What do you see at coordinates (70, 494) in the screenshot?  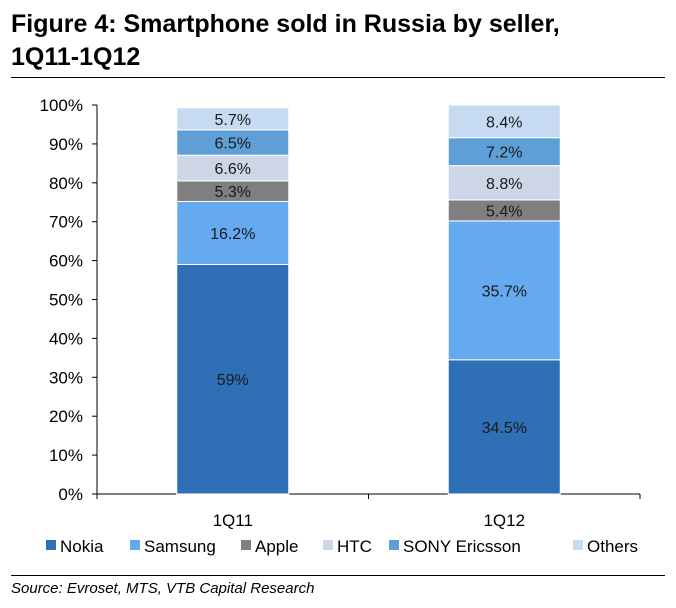 I see `y-tick-label: 0%` at bounding box center [70, 494].